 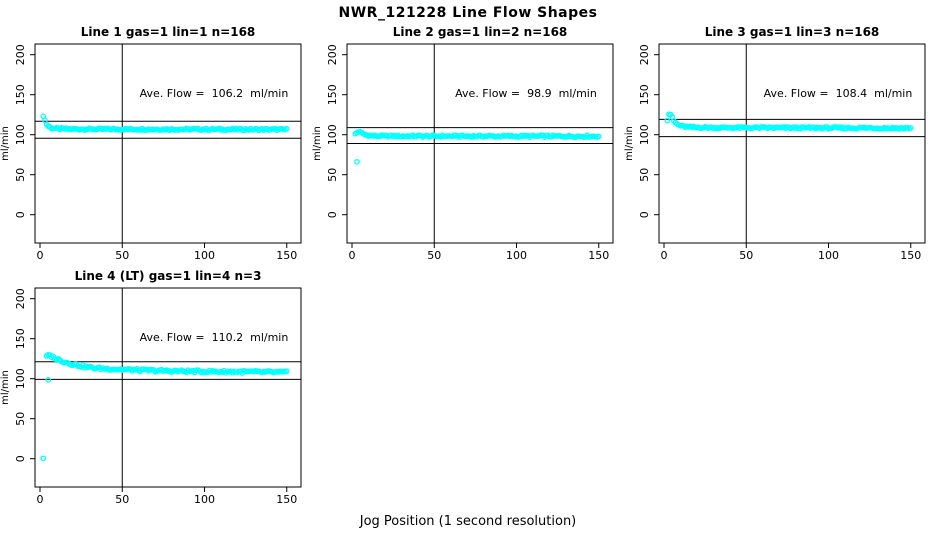 I want to click on ave-flow-annotation: Ave. Flow = 110.2 ml/min, so click(x=214, y=337).